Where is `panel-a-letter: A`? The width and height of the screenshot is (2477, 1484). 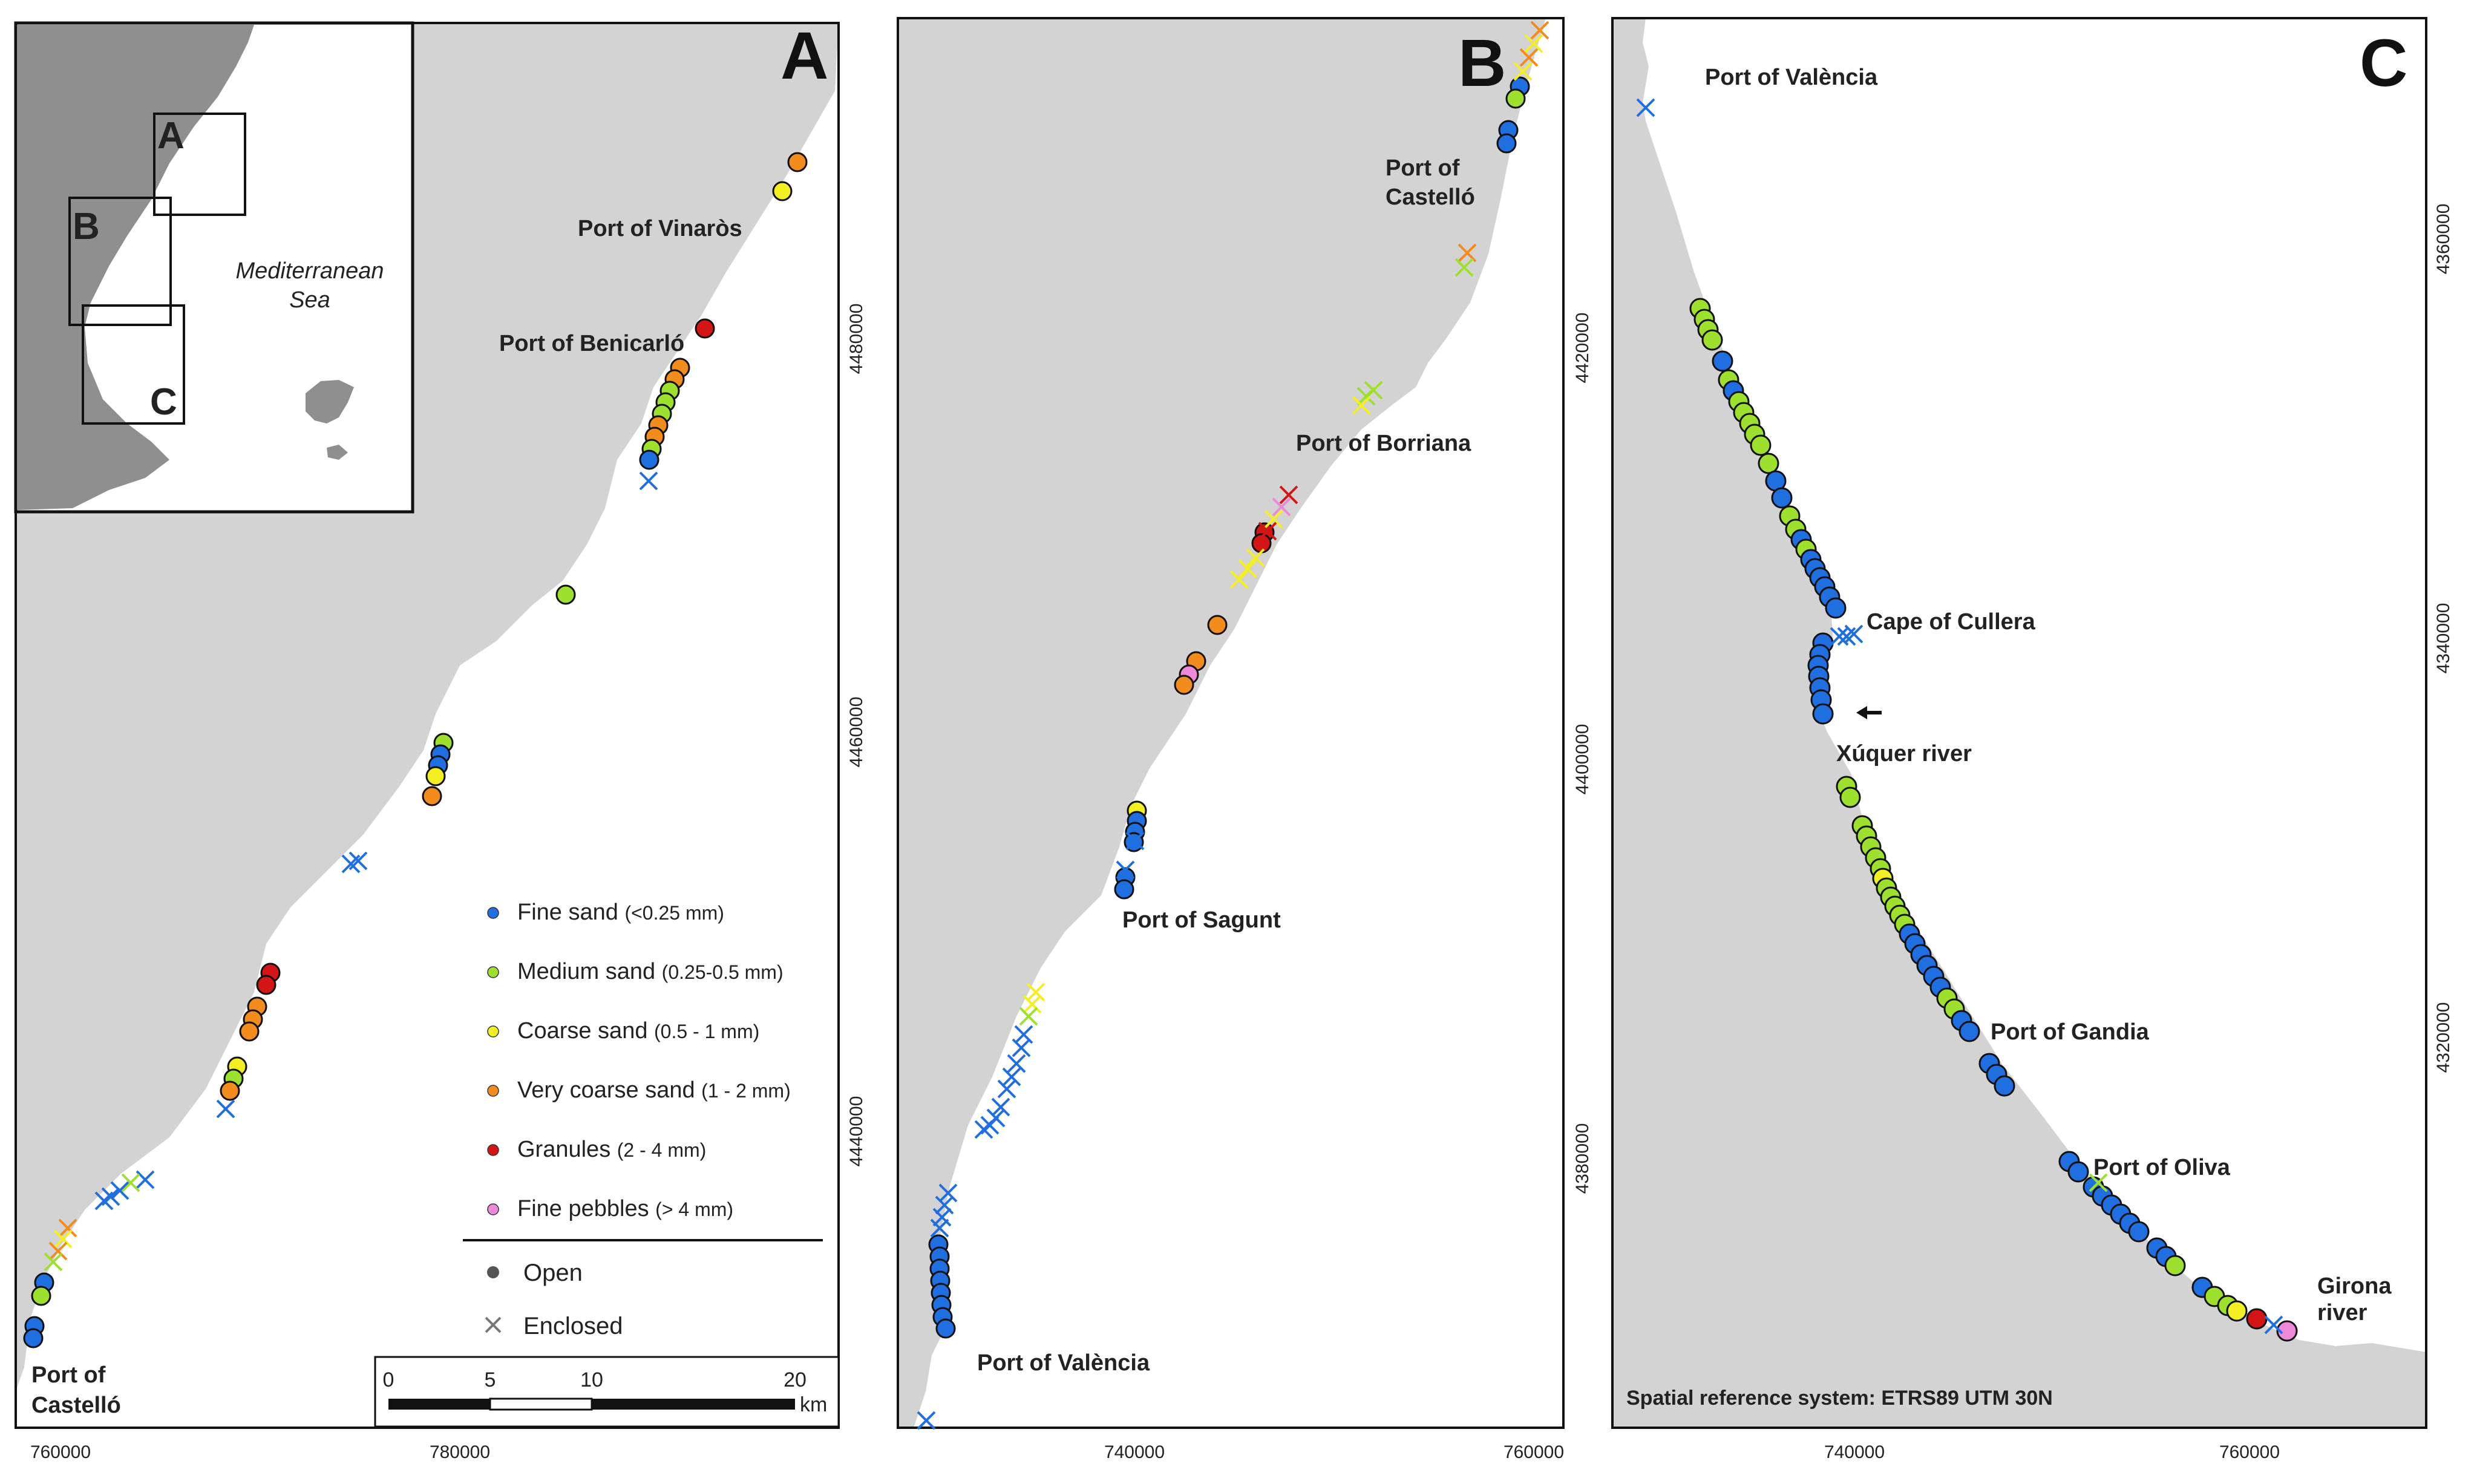
panel-a-letter: A is located at coordinates (804, 56).